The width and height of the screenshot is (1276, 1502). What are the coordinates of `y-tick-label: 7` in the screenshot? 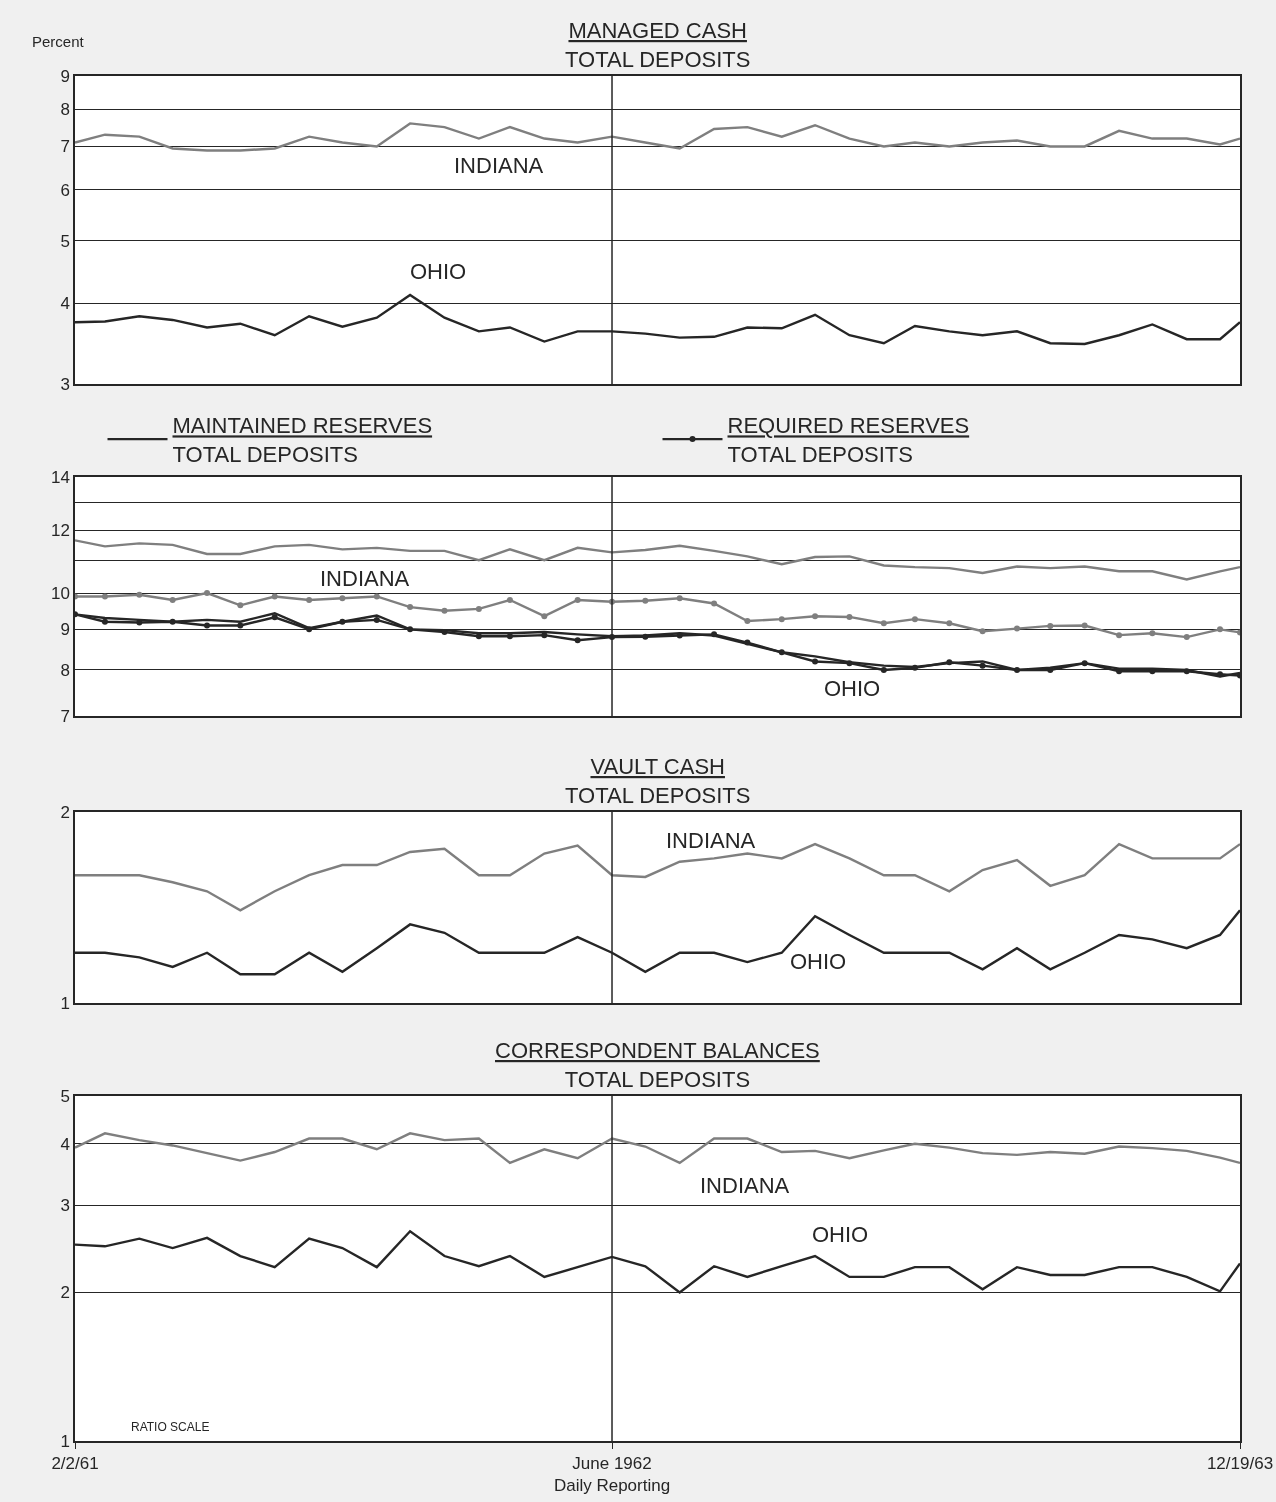 It's located at (65, 716).